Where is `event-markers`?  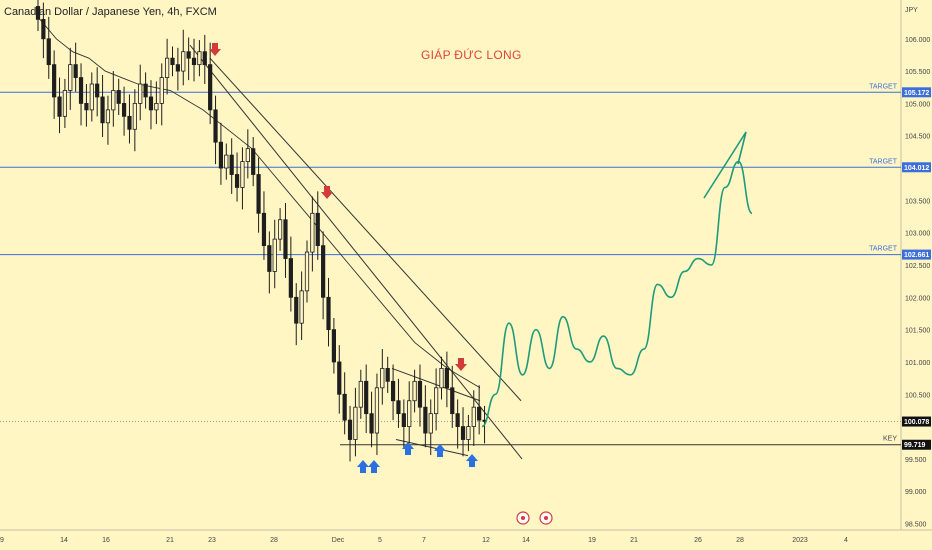 event-markers is located at coordinates (534, 518).